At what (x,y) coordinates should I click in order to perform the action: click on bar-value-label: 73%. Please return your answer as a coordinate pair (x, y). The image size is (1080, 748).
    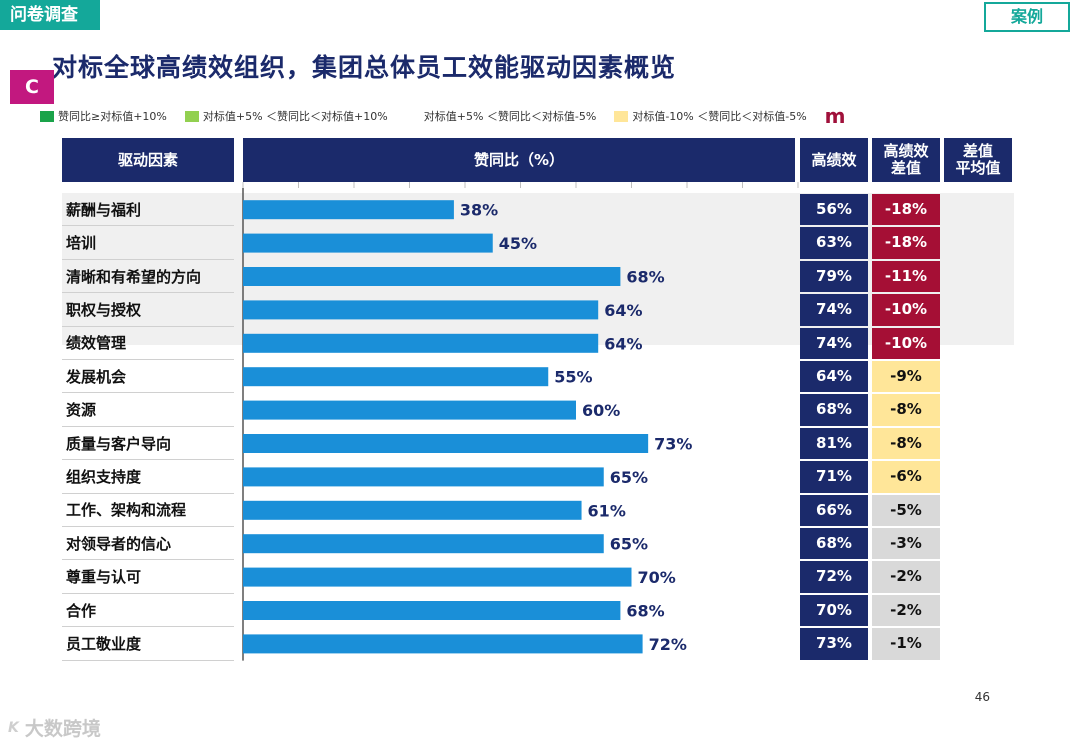
    Looking at the image, I should click on (673, 444).